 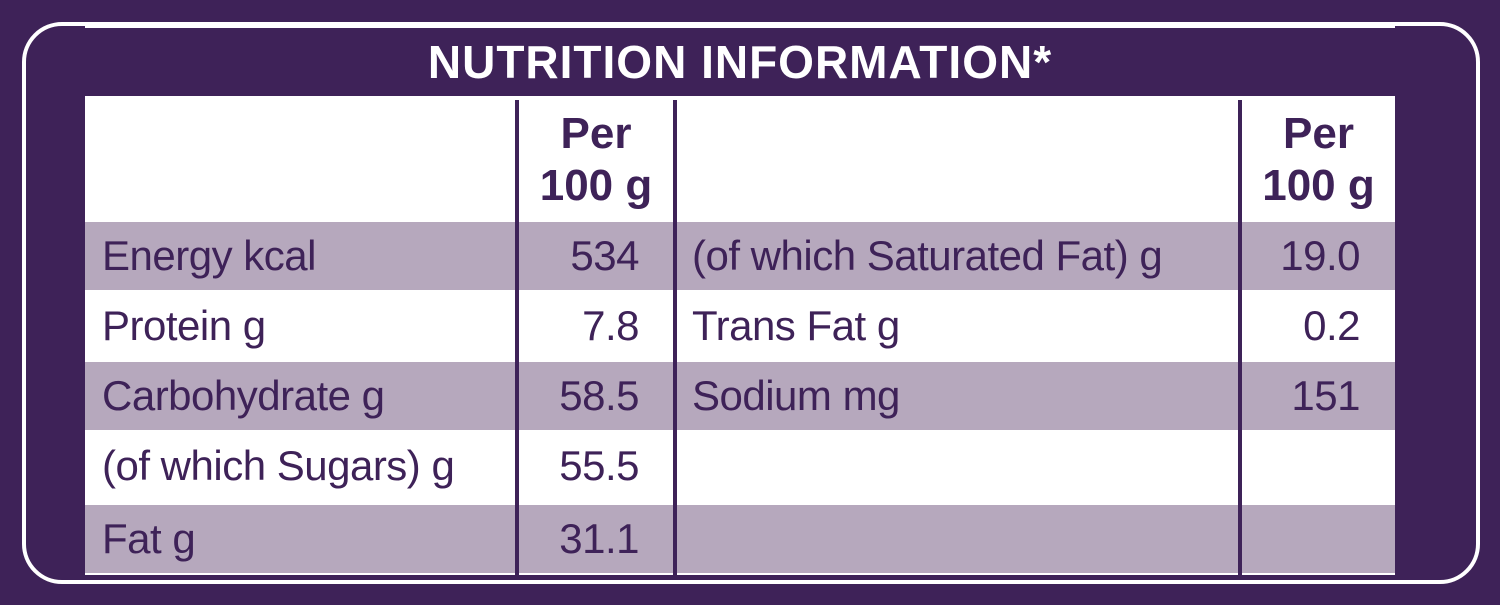 I want to click on nutrient-label: Sodium mg, so click(x=796, y=395).